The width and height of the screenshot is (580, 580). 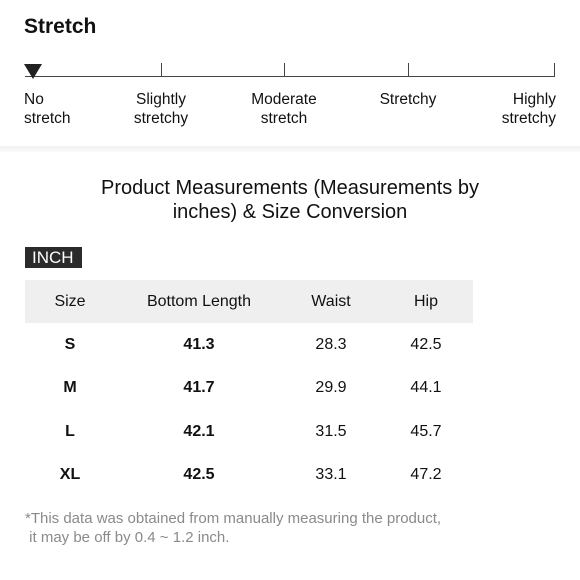 What do you see at coordinates (506, 109) in the screenshot?
I see `stretch-level-highly-stretchy: Highly stretchy` at bounding box center [506, 109].